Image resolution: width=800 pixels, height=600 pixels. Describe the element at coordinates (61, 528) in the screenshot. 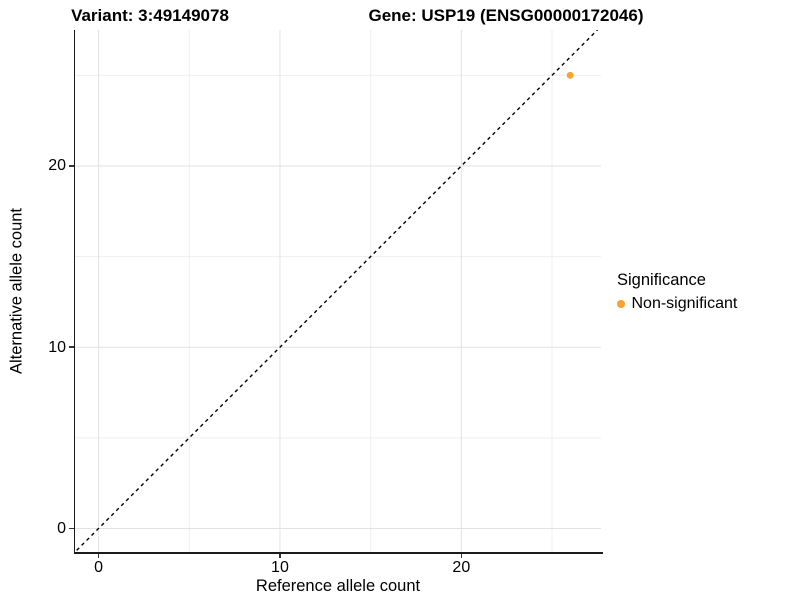

I see `y-tick-label: 0` at that location.